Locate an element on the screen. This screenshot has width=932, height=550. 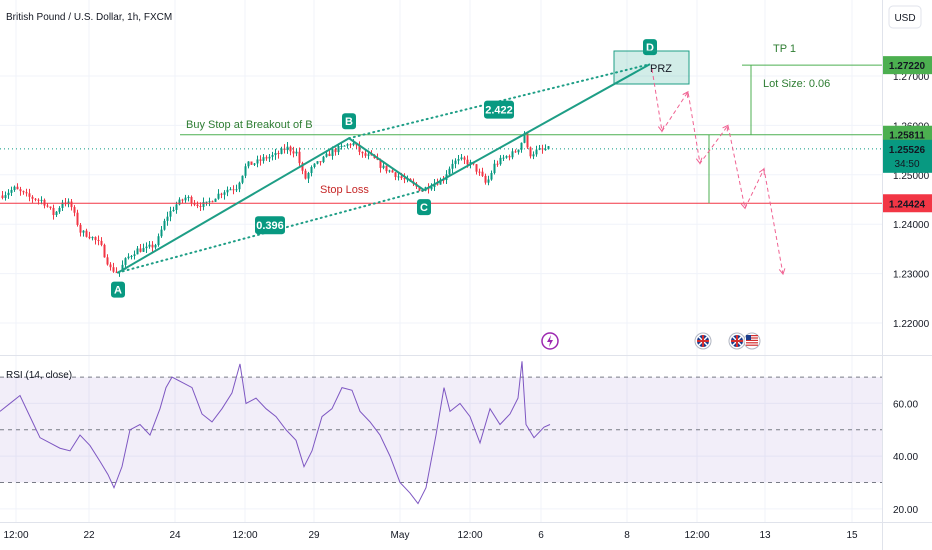
current-price-tag is located at coordinates (907, 156).